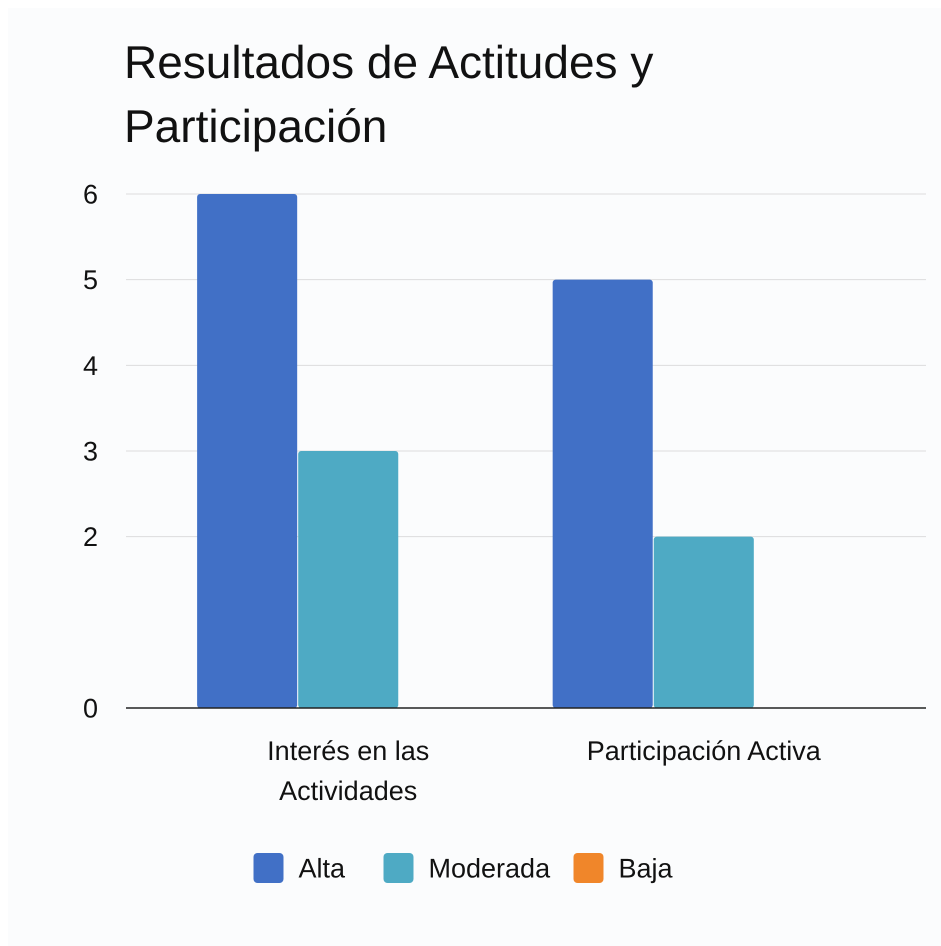 This screenshot has height=946, width=941. What do you see at coordinates (322, 868) in the screenshot?
I see `legend-label: Alta` at bounding box center [322, 868].